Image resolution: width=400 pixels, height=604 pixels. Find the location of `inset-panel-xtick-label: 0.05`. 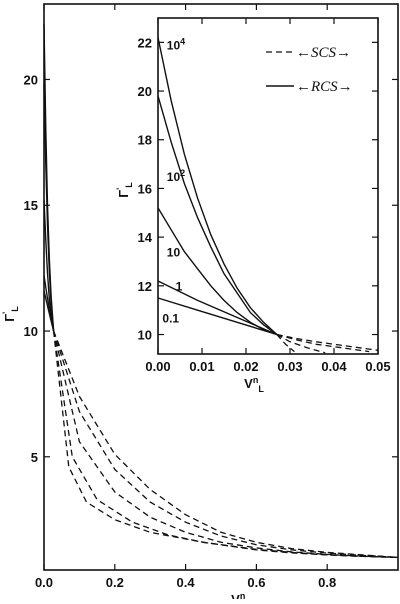

inset-panel-xtick-label: 0.05 is located at coordinates (377, 366).